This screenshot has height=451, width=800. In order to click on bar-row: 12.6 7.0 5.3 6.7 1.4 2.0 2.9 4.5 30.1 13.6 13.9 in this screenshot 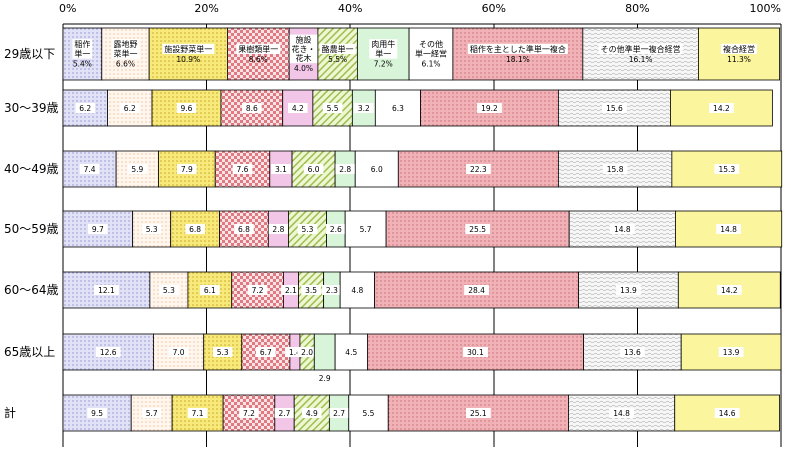, I will do `click(422, 358)`.